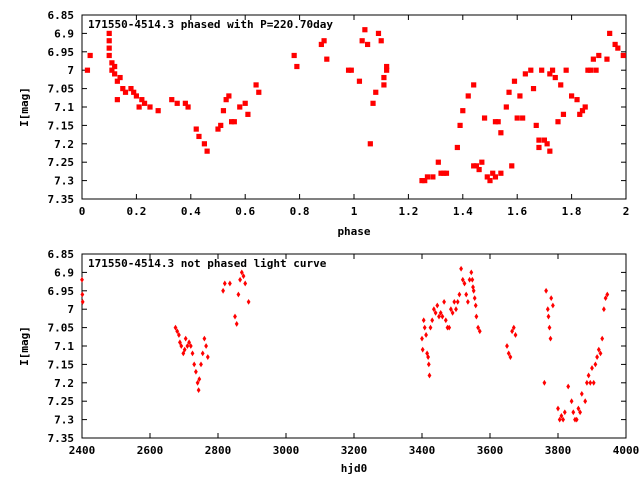  Describe the element at coordinates (286, 450) in the screenshot. I see `x-tick-label: 3000` at that location.